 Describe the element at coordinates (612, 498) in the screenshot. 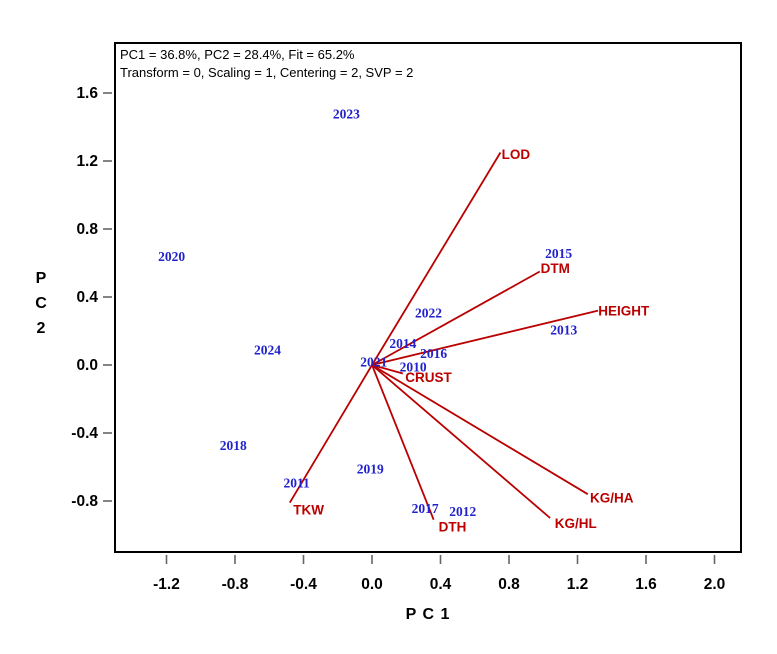

I see `trait-label-kg-ha: KG/HA` at that location.